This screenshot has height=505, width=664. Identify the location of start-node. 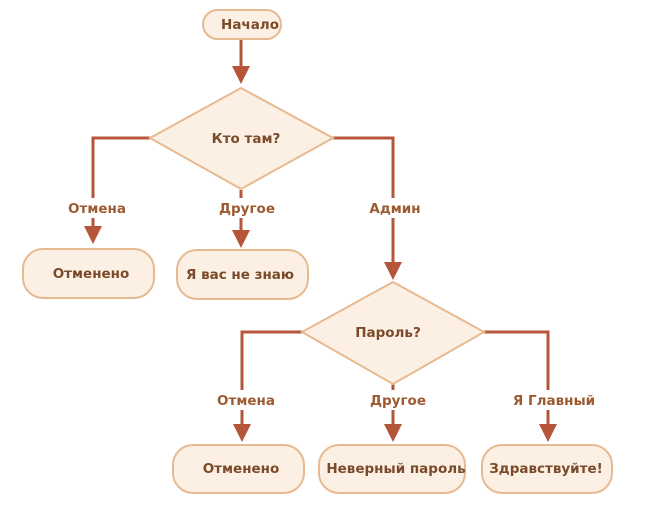
(242, 24).